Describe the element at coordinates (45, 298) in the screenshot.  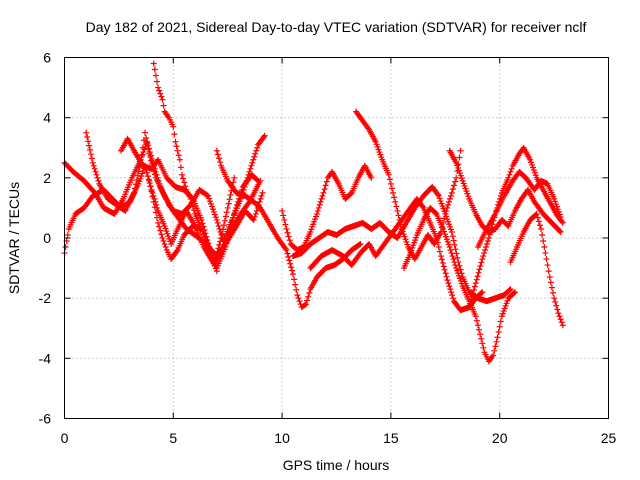
I see `y-tick-label: -2` at that location.